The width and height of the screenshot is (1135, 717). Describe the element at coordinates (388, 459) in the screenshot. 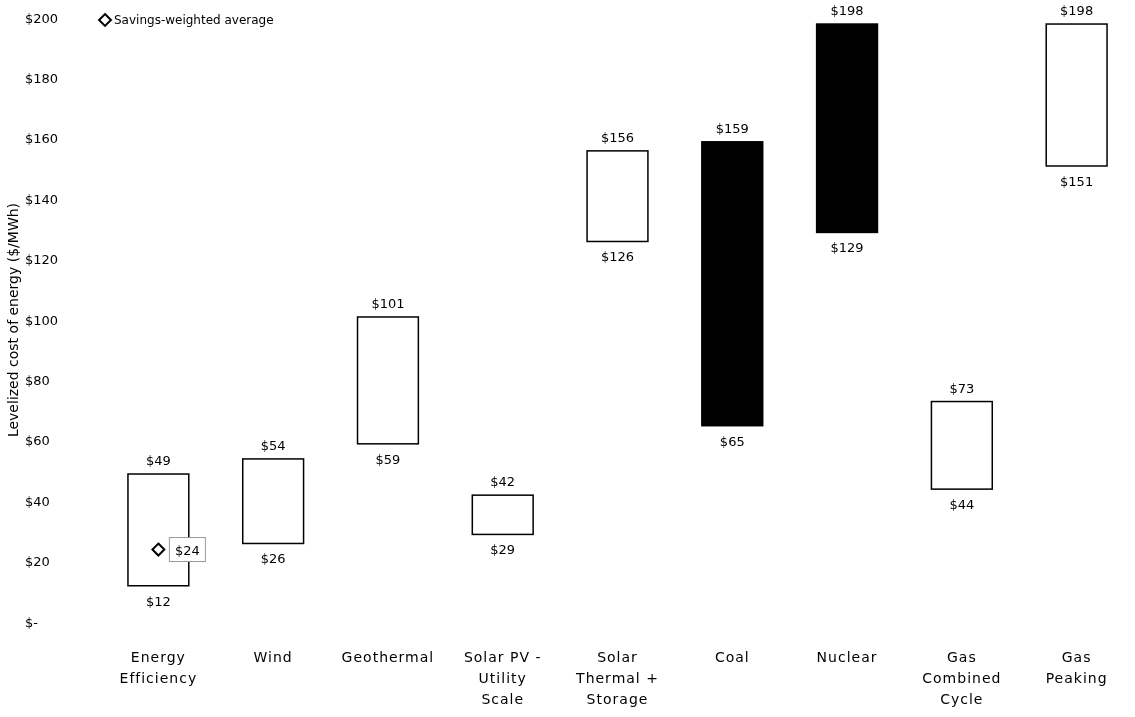

I see `annotation: $59` at that location.